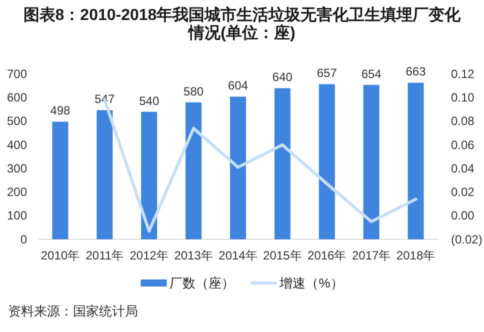 Image resolution: width=484 pixels, height=332 pixels. I want to click on y2-tick-label: 0.02, so click(463, 192).